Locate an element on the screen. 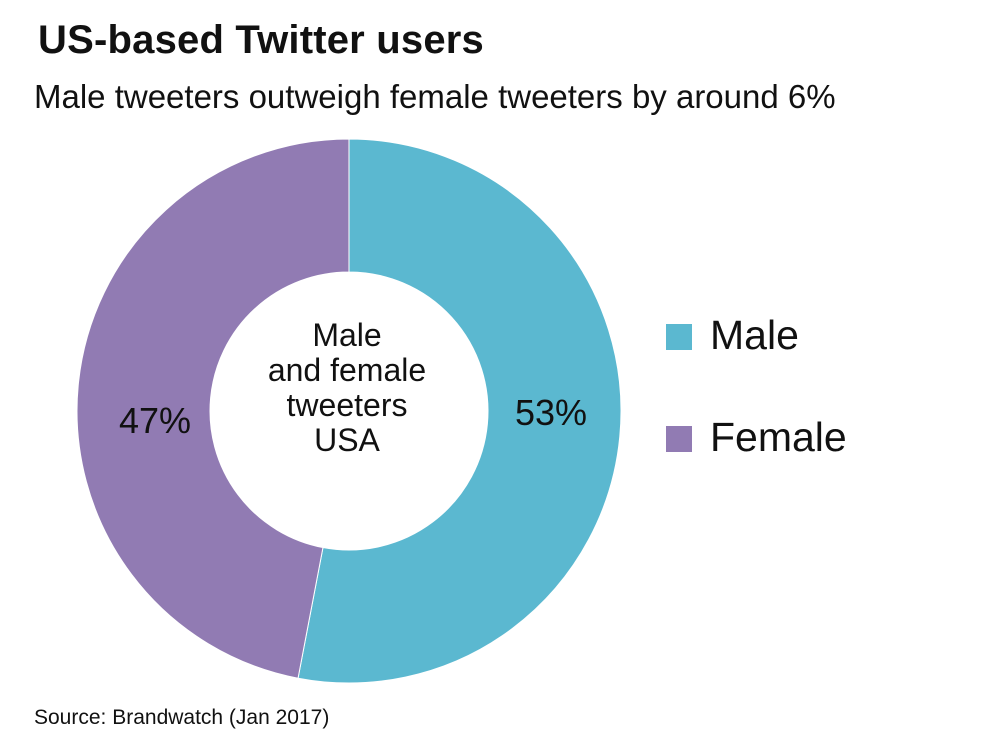 The width and height of the screenshot is (992, 752). donut-center-label: Male and female tweeters USA is located at coordinates (347, 388).